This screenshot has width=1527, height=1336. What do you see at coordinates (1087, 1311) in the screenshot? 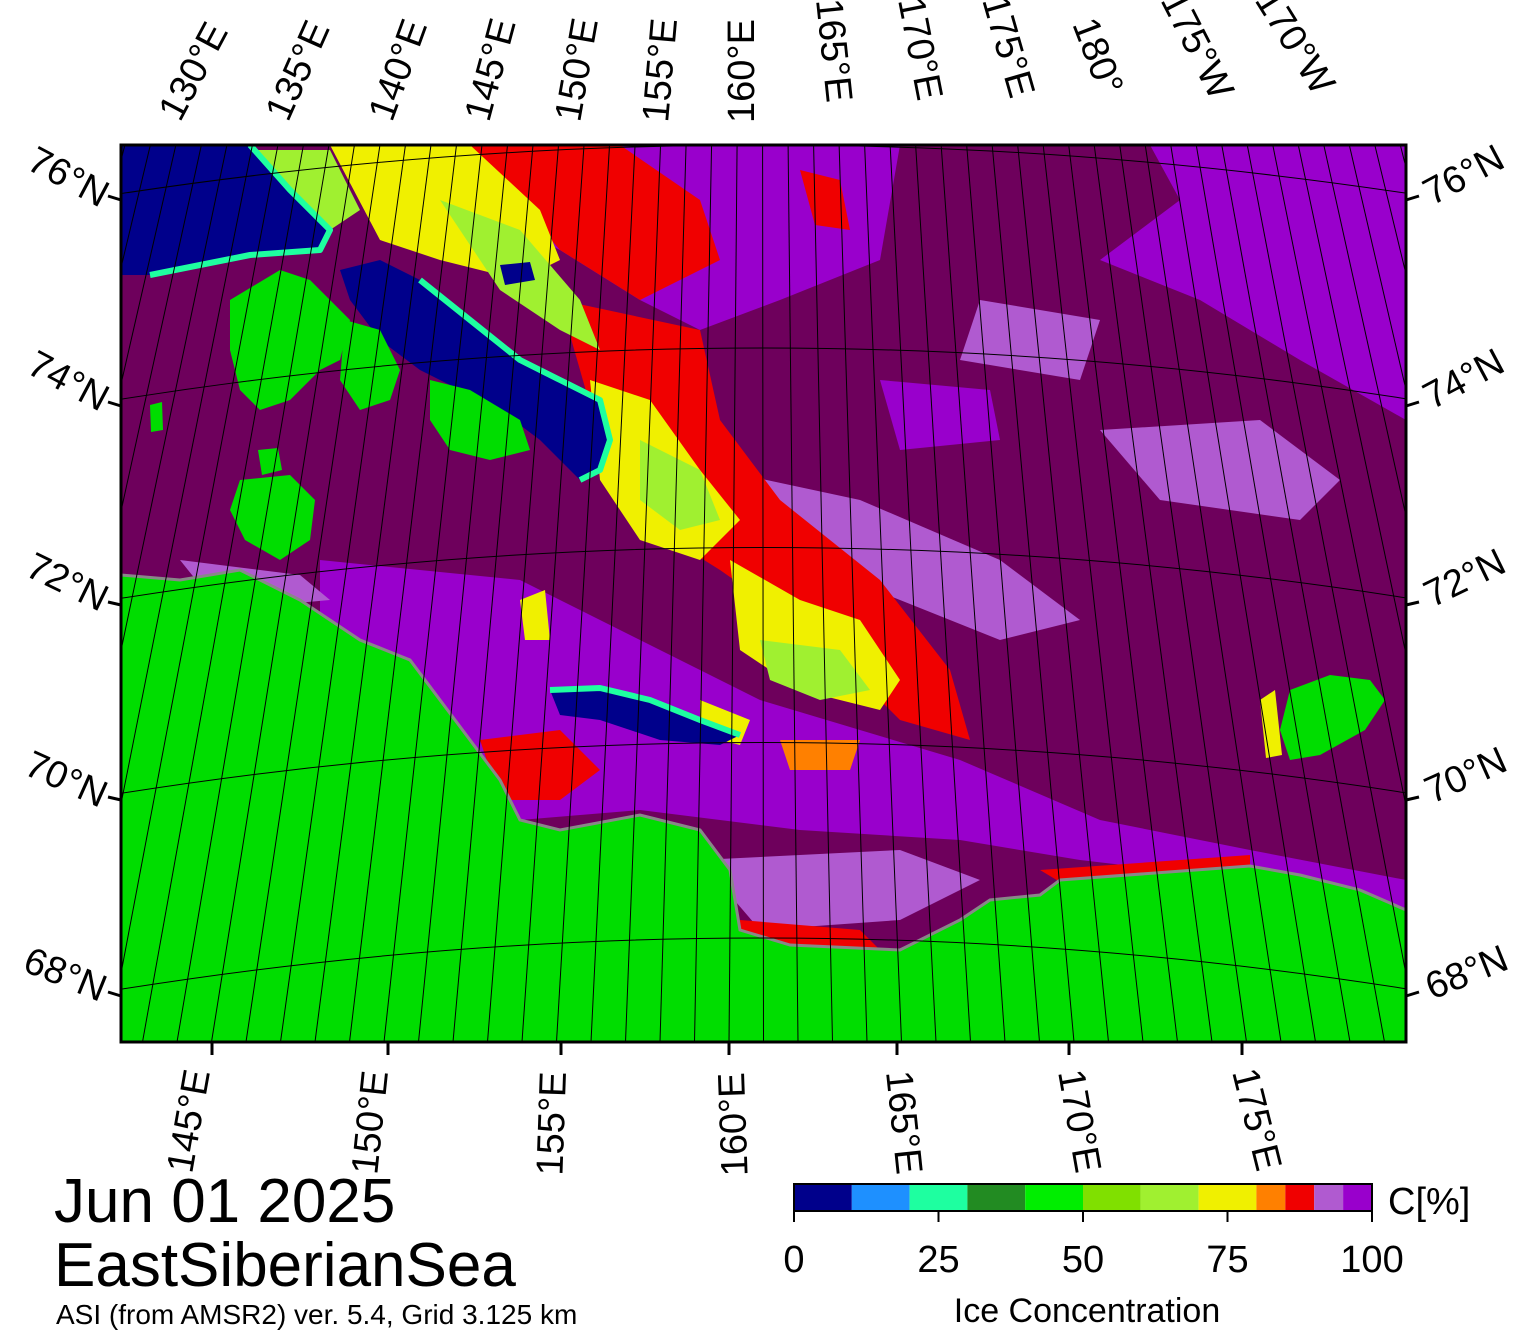
I see `colorbar-label: Ice Concentration` at bounding box center [1087, 1311].